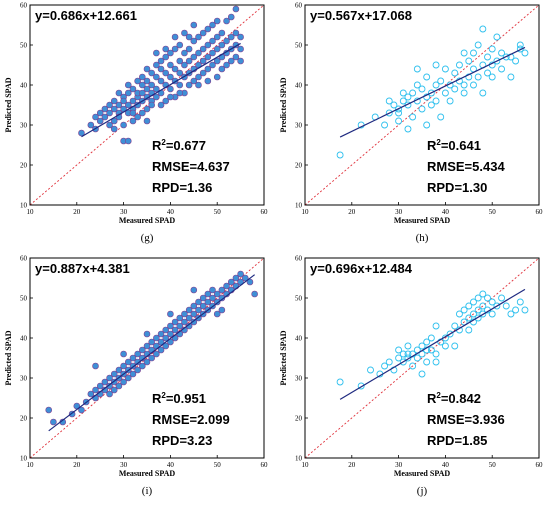  What do you see at coordinates (77, 465) in the screenshot?
I see `x-tick-label: 20` at bounding box center [77, 465].